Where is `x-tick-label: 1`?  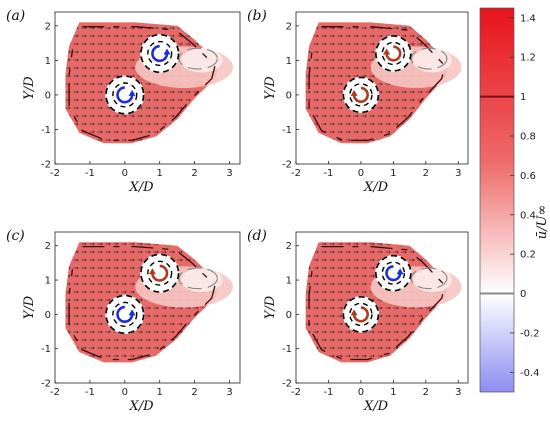 x-tick-label: 1 is located at coordinates (393, 392).